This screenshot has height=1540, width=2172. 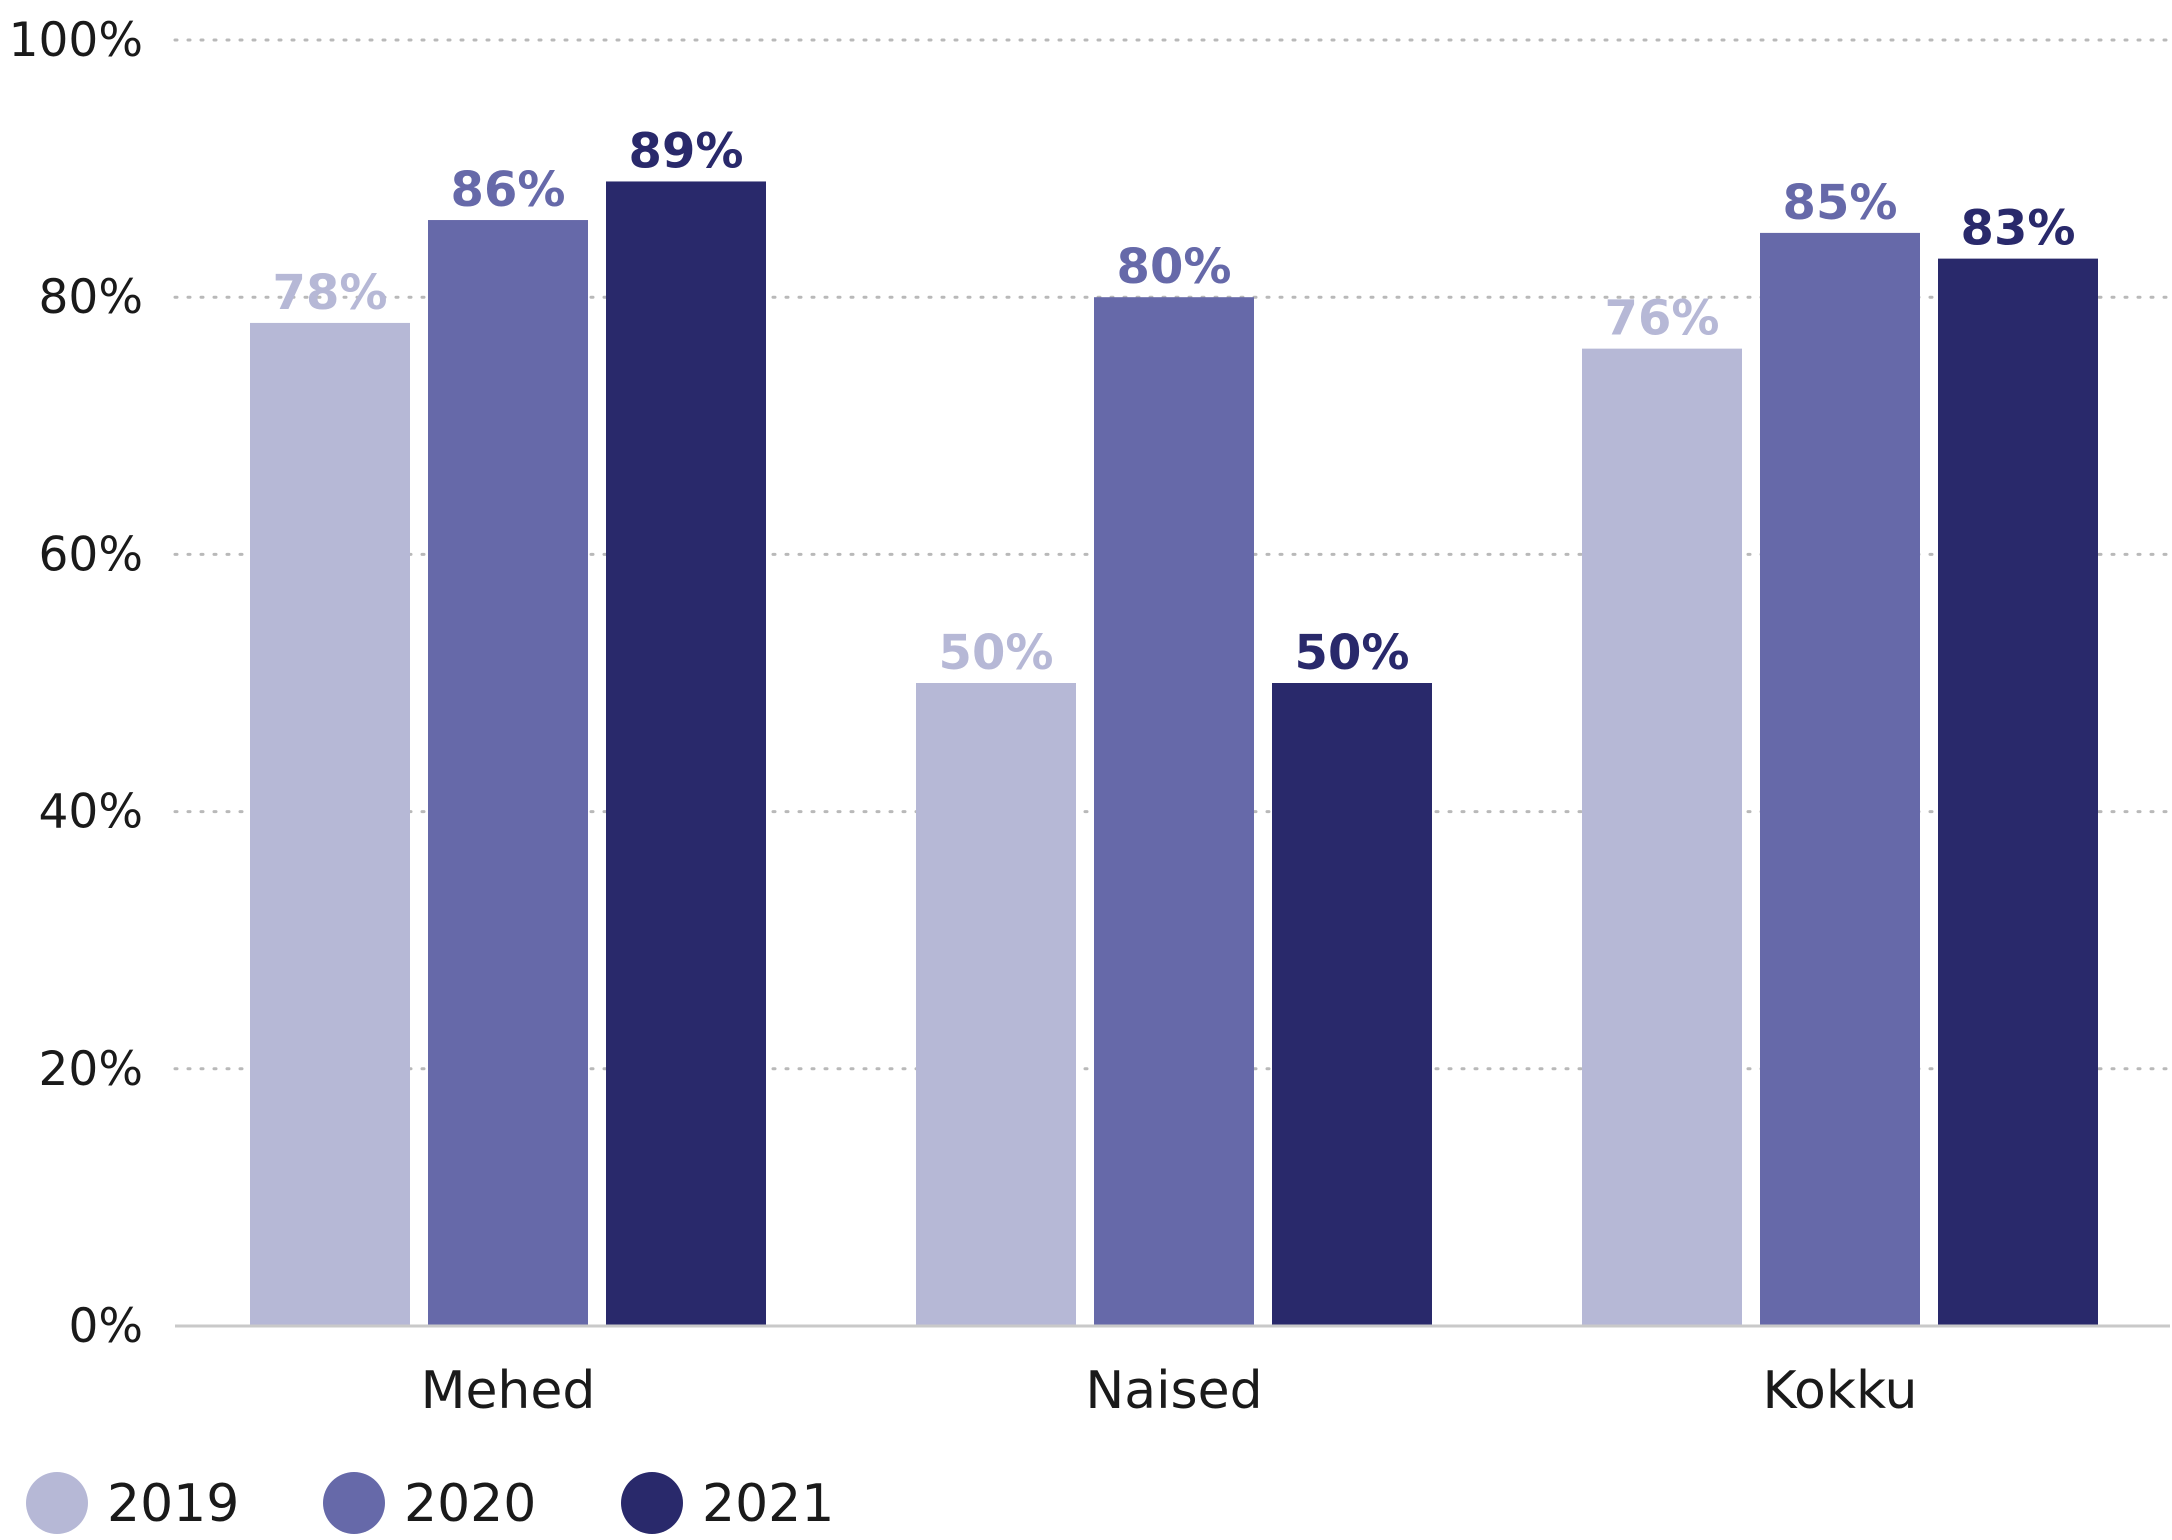 I want to click on y-axis: 0% 20% 40% 60% 80% 100%, so click(x=76, y=683).